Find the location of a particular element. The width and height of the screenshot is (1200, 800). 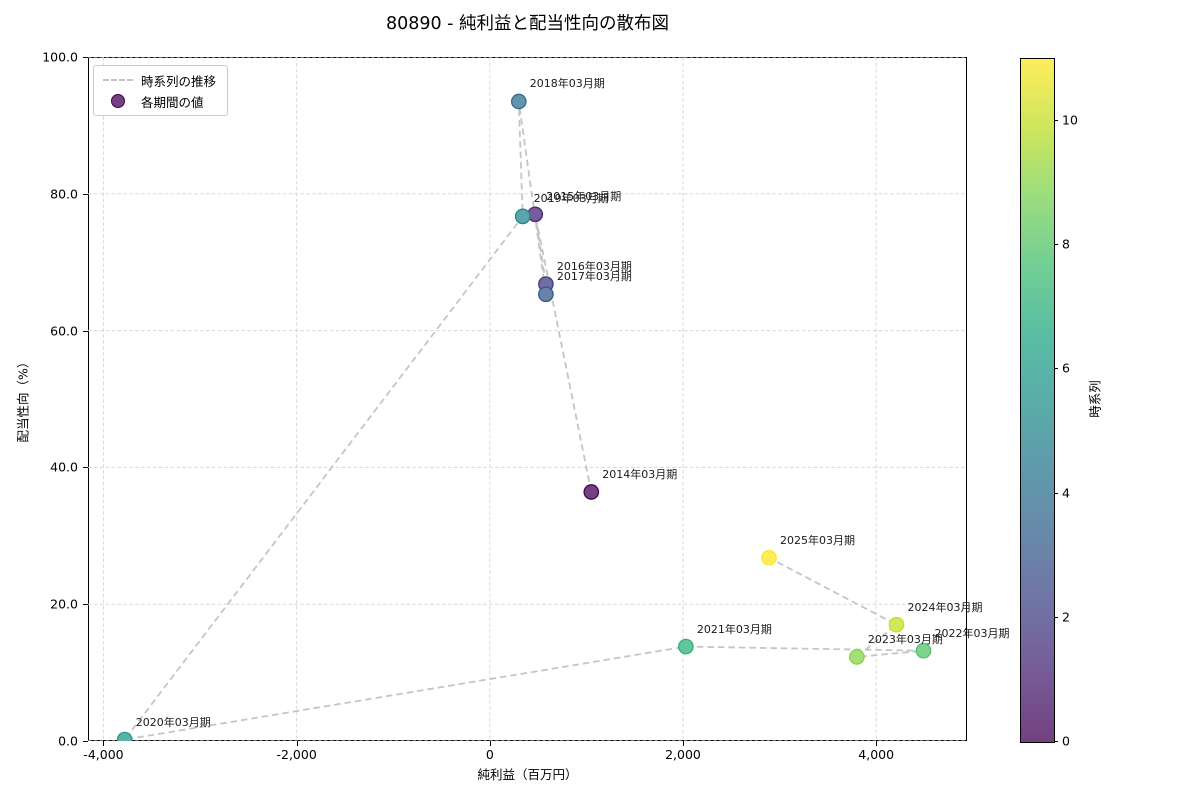

chart-title: 80890 - 純利益と配当性向の散布図 is located at coordinates (527, 24).